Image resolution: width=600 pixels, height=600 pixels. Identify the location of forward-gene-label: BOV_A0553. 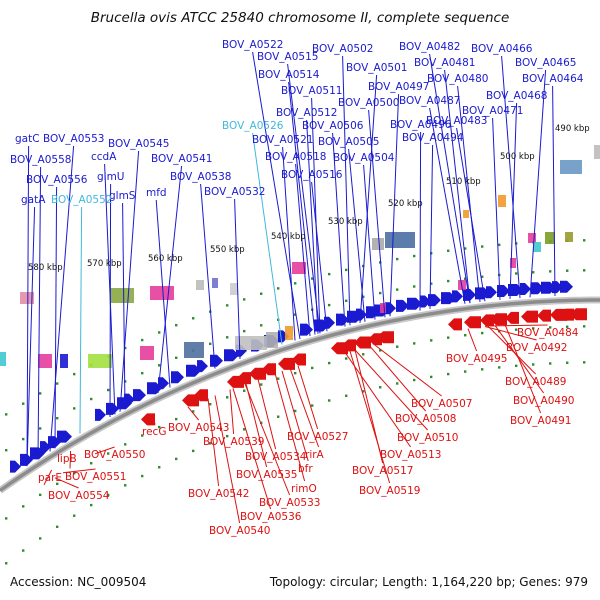
(73, 139).